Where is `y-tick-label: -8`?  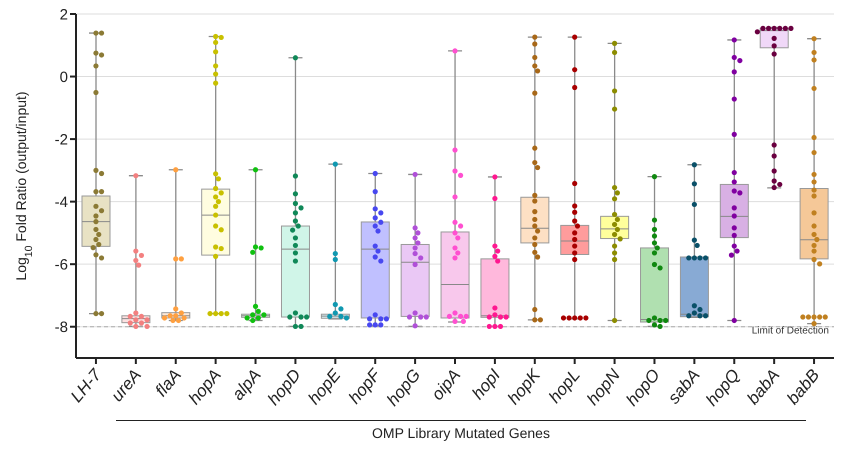
y-tick-label: -8 is located at coordinates (61, 327).